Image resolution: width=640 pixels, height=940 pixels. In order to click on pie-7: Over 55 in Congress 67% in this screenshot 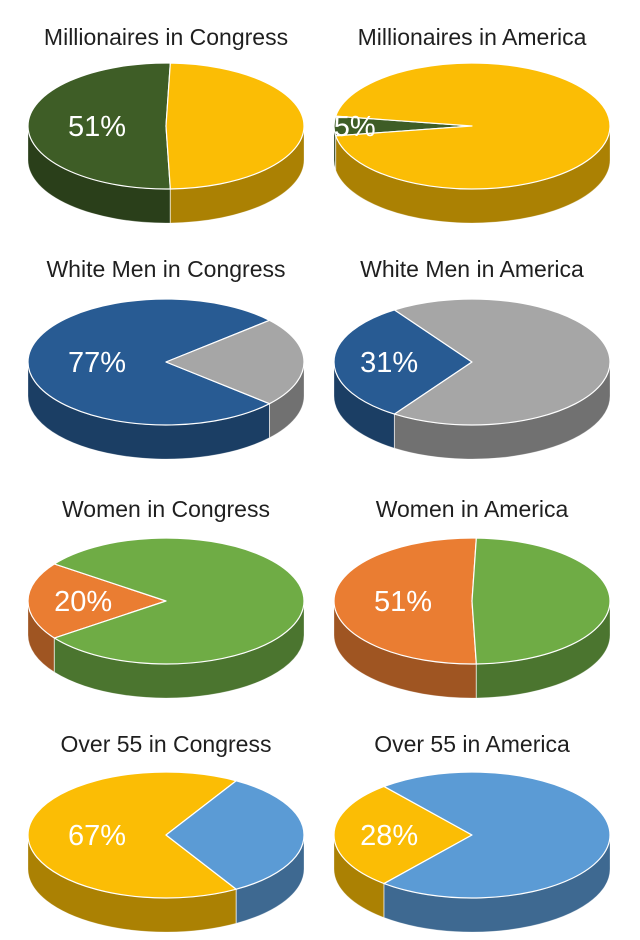, I will do `click(166, 832)`.